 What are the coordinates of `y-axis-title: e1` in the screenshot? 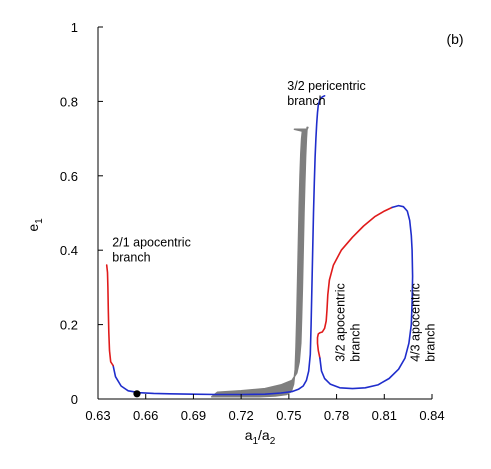 It's located at (35, 225).